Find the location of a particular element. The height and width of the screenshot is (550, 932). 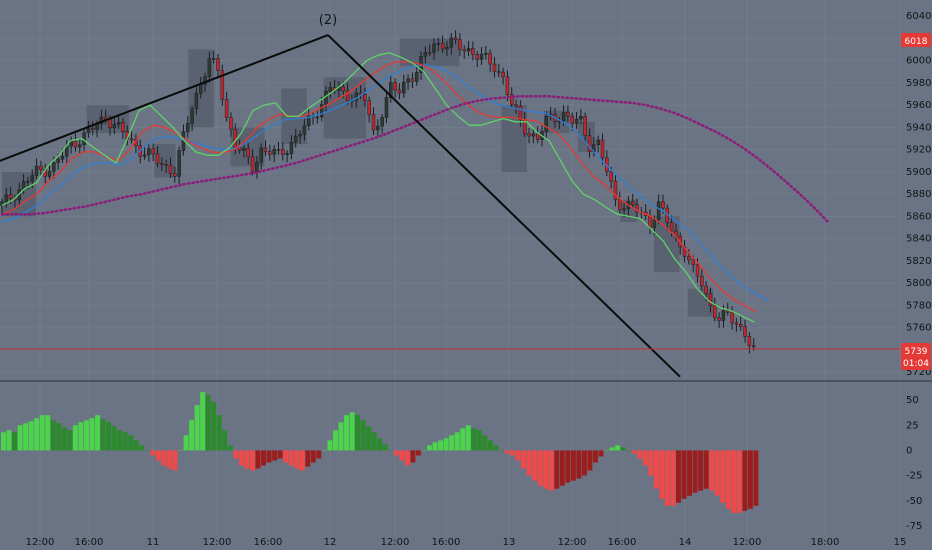

oscillator-tick-label: 25 is located at coordinates (912, 425).